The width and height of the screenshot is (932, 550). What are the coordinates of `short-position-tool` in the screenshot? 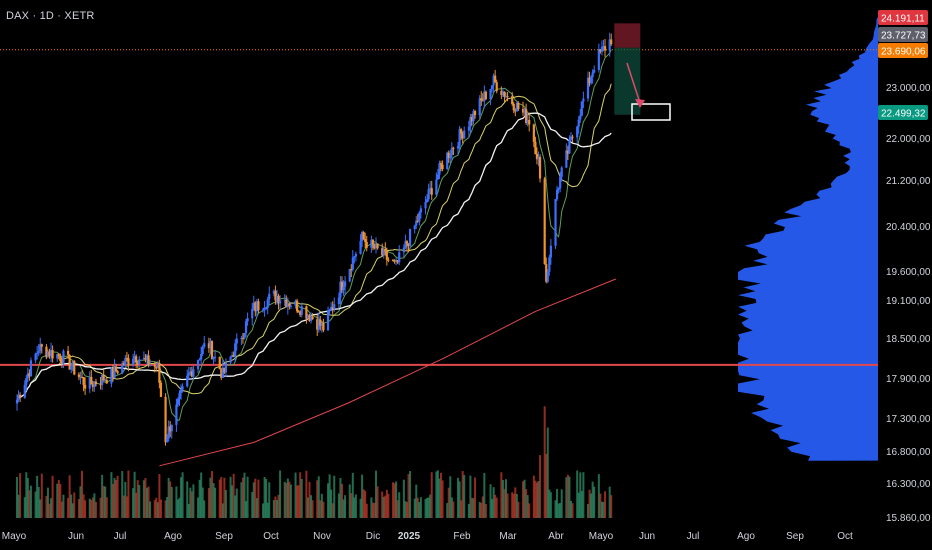 It's located at (642, 72).